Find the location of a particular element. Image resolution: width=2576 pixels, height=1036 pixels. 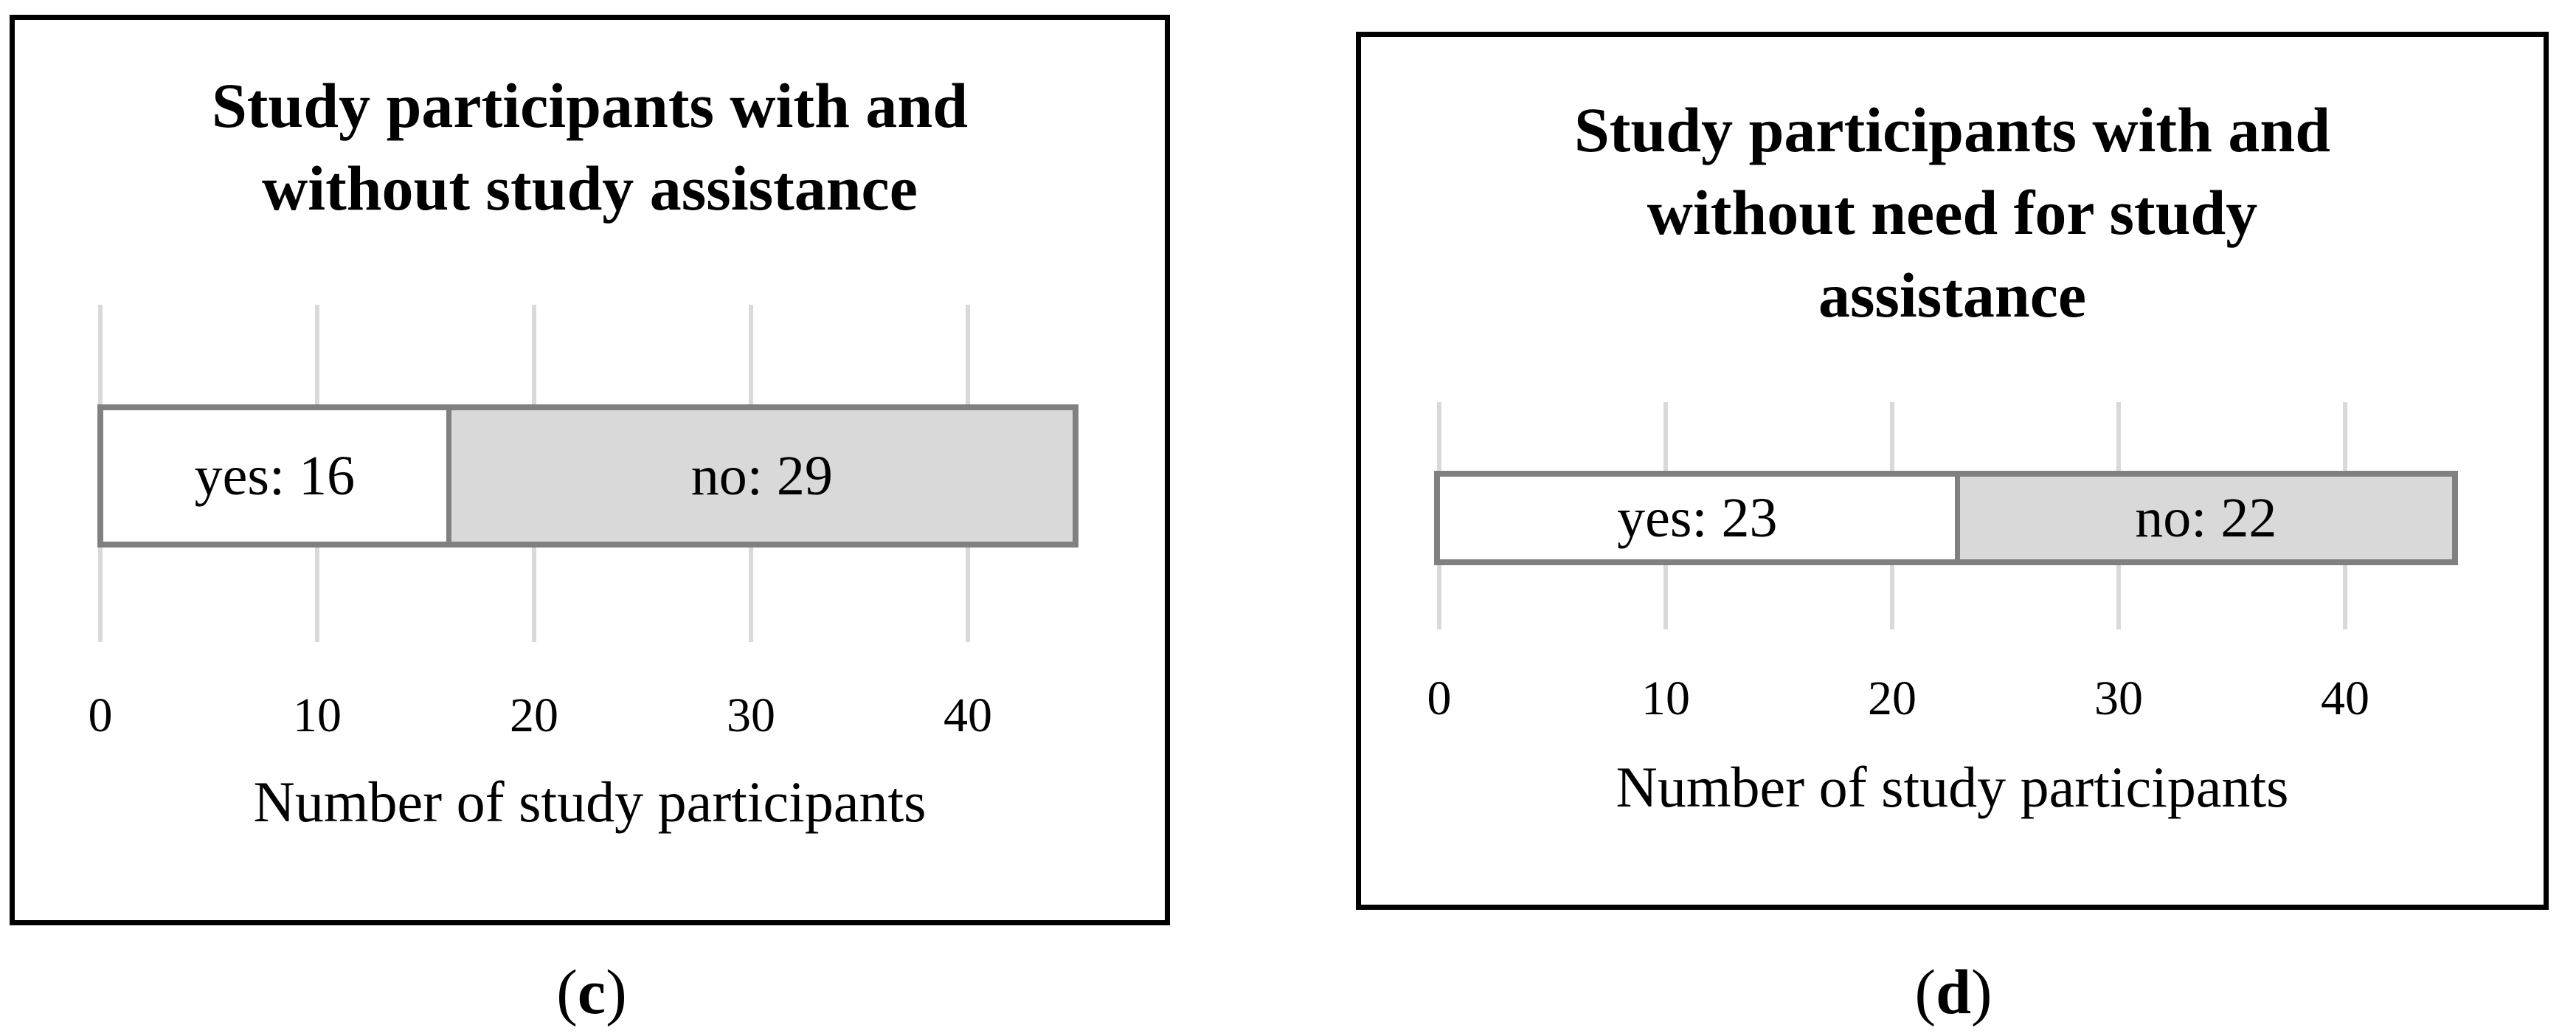

bar-segment-no: no: 22 is located at coordinates (2203, 518).